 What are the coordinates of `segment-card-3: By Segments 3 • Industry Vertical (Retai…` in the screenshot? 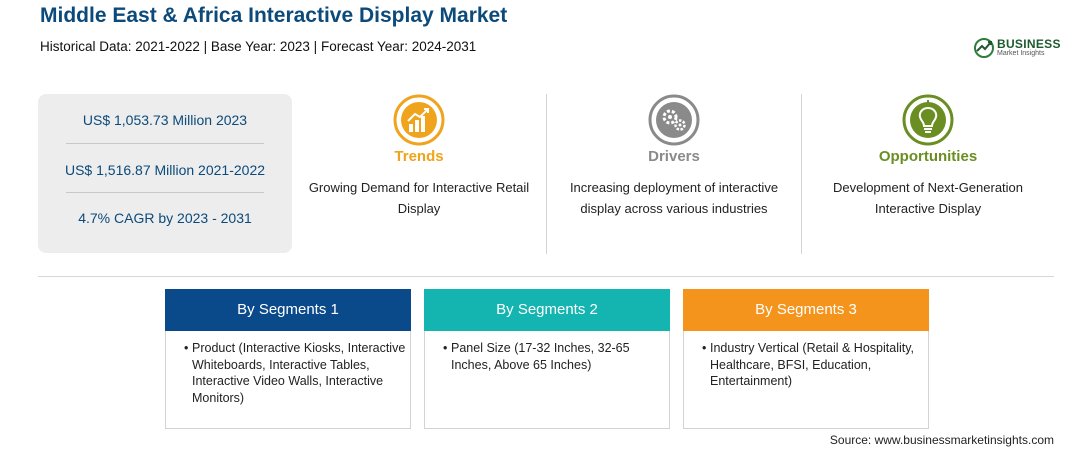 It's located at (806, 359).